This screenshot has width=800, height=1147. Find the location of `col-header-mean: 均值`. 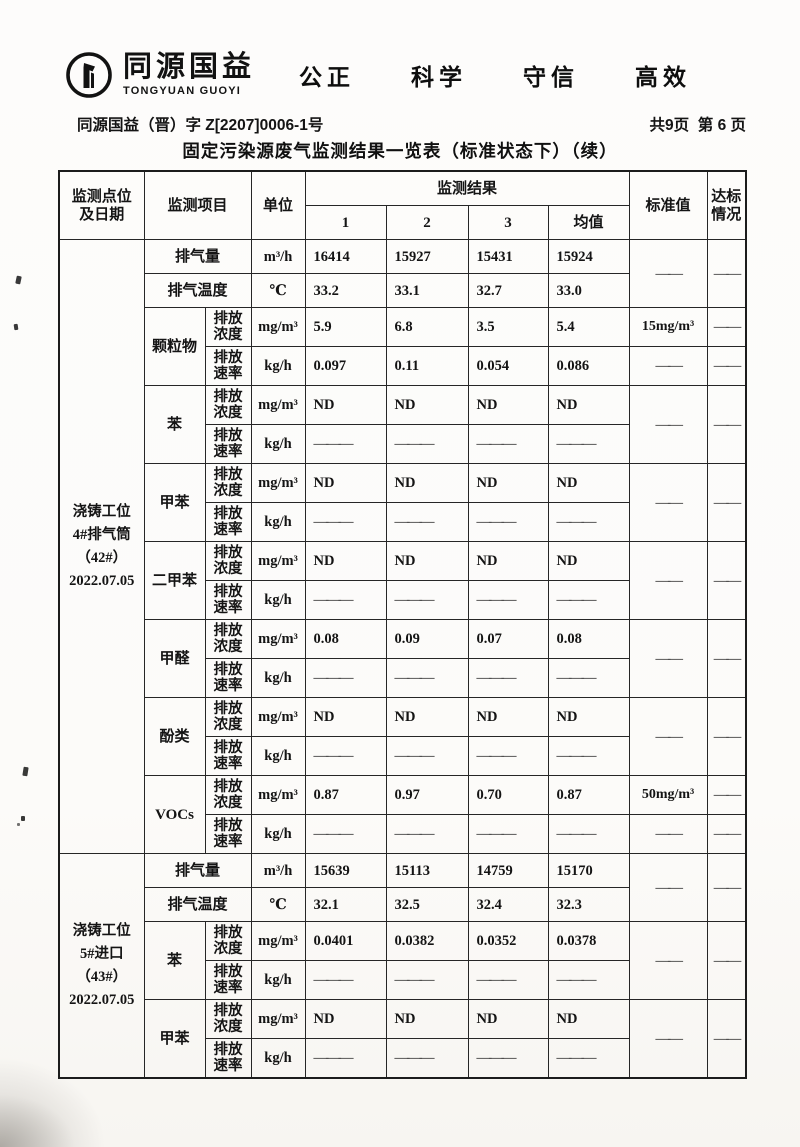

col-header-mean: 均值 is located at coordinates (588, 222).